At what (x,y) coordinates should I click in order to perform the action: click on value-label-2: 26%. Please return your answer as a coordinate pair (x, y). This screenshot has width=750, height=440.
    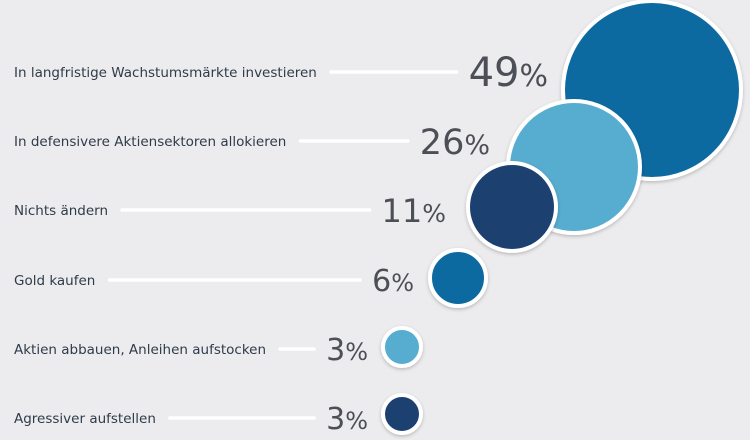
    Looking at the image, I should click on (455, 143).